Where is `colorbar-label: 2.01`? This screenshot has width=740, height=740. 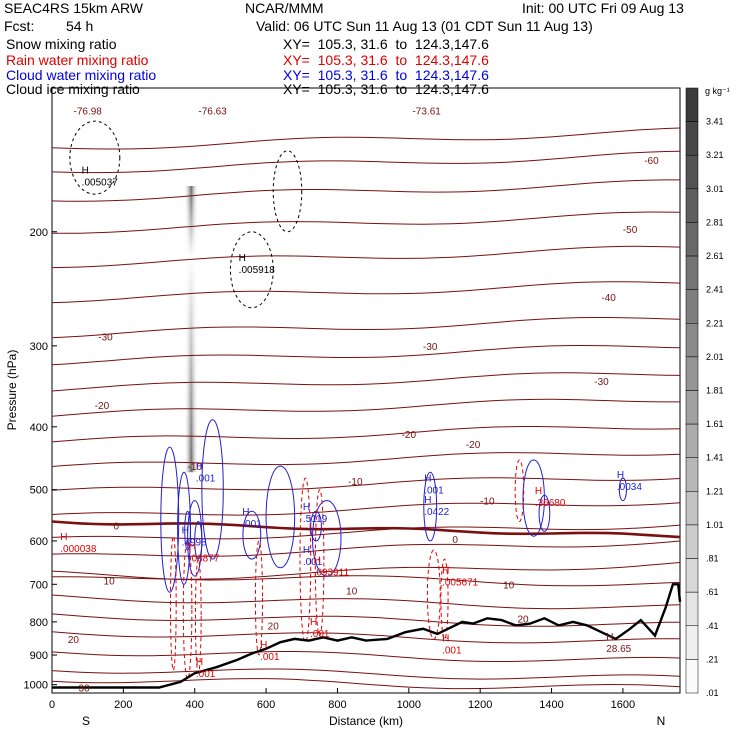
colorbar-label: 2.01 is located at coordinates (715, 357).